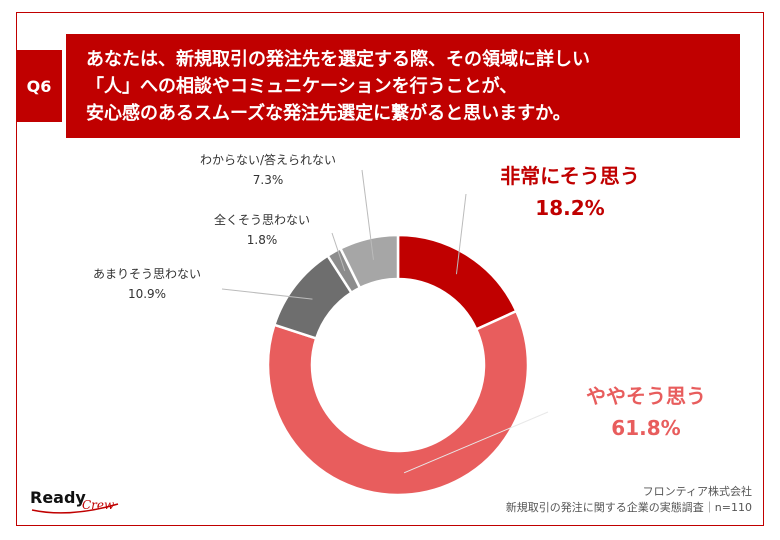 The width and height of the screenshot is (780, 540). Describe the element at coordinates (58, 497) in the screenshot. I see `logo-text-ready: Ready` at that location.